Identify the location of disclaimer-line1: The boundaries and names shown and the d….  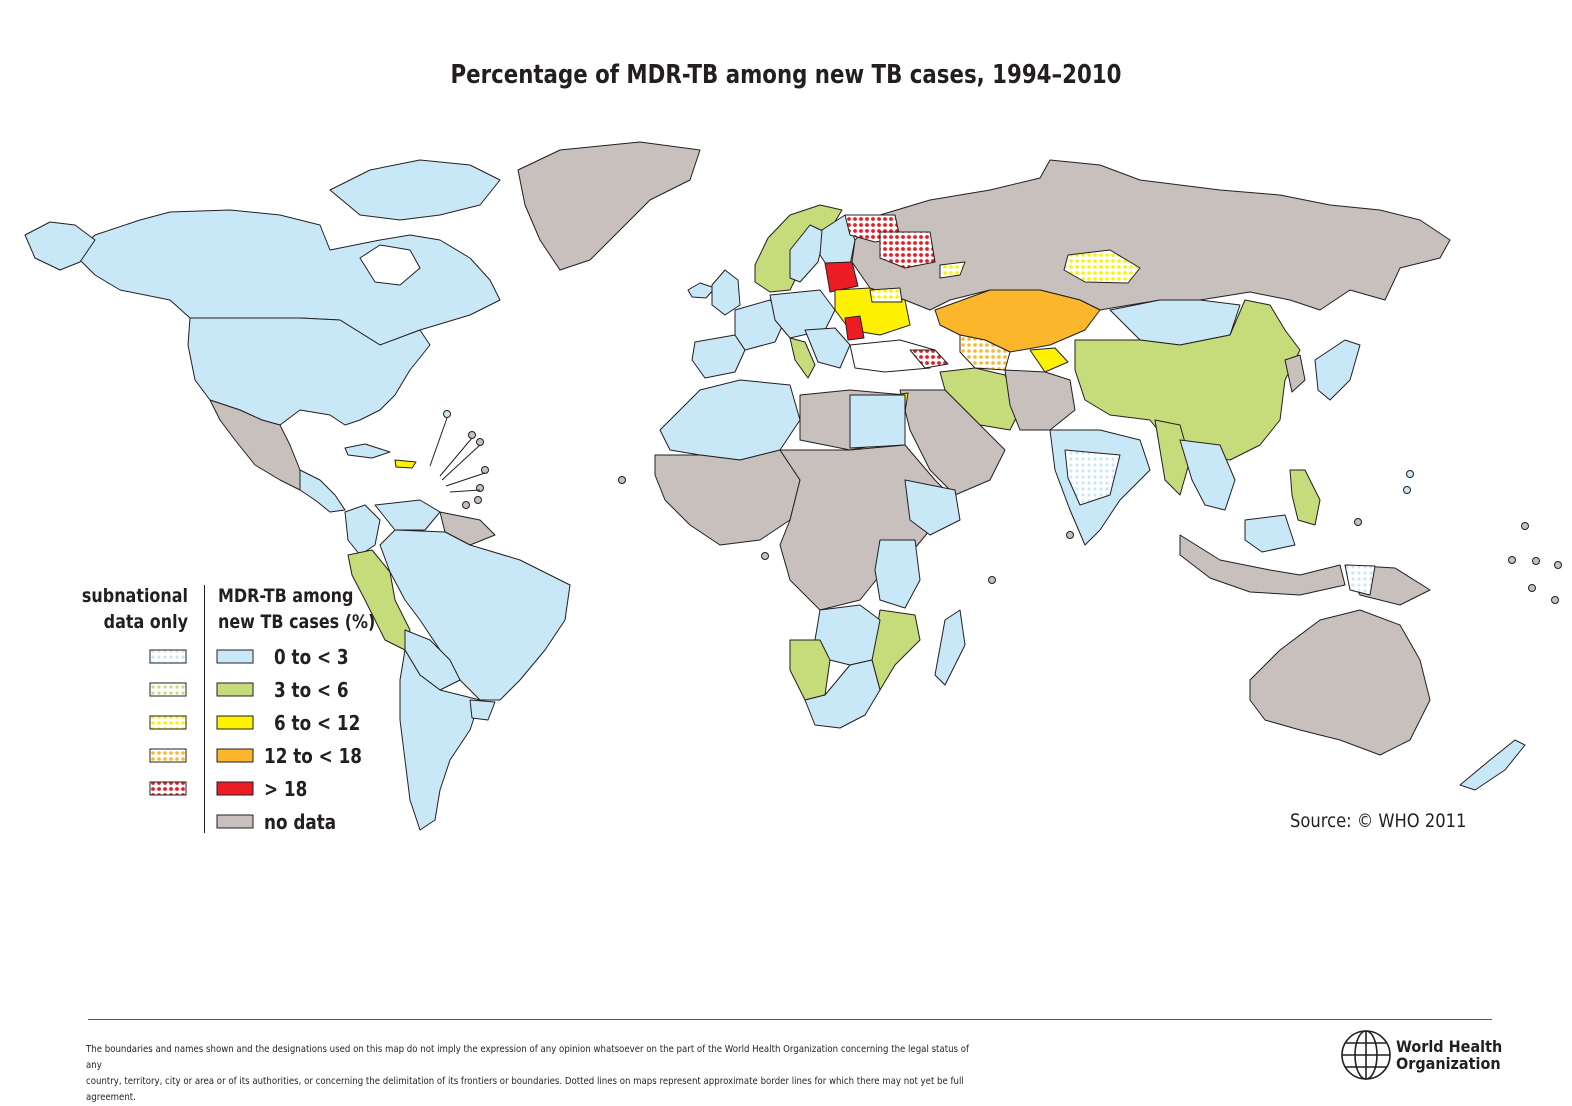
(528, 1057).